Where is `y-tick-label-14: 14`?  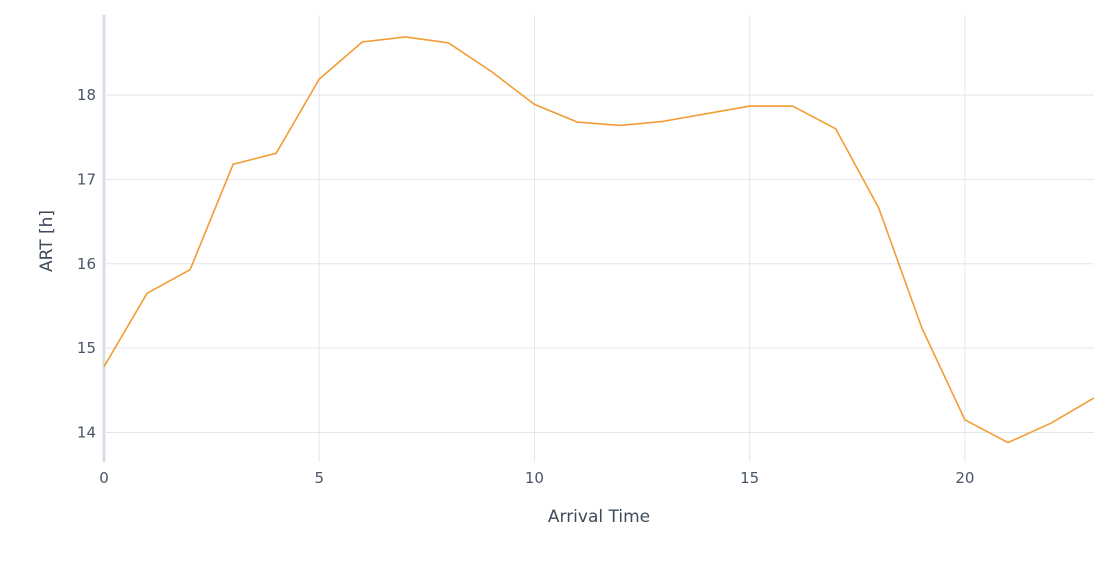 y-tick-label-14: 14 is located at coordinates (86, 432).